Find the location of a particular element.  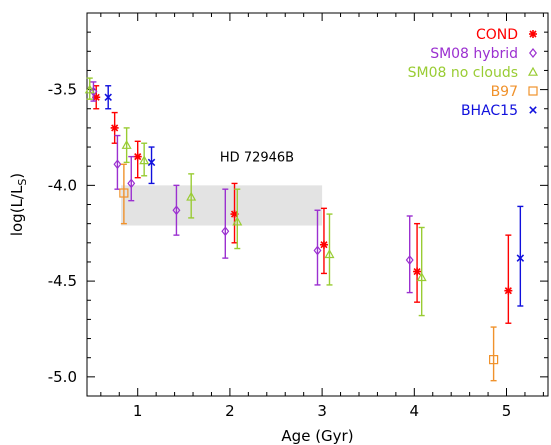

highlight-band is located at coordinates (222, 205).